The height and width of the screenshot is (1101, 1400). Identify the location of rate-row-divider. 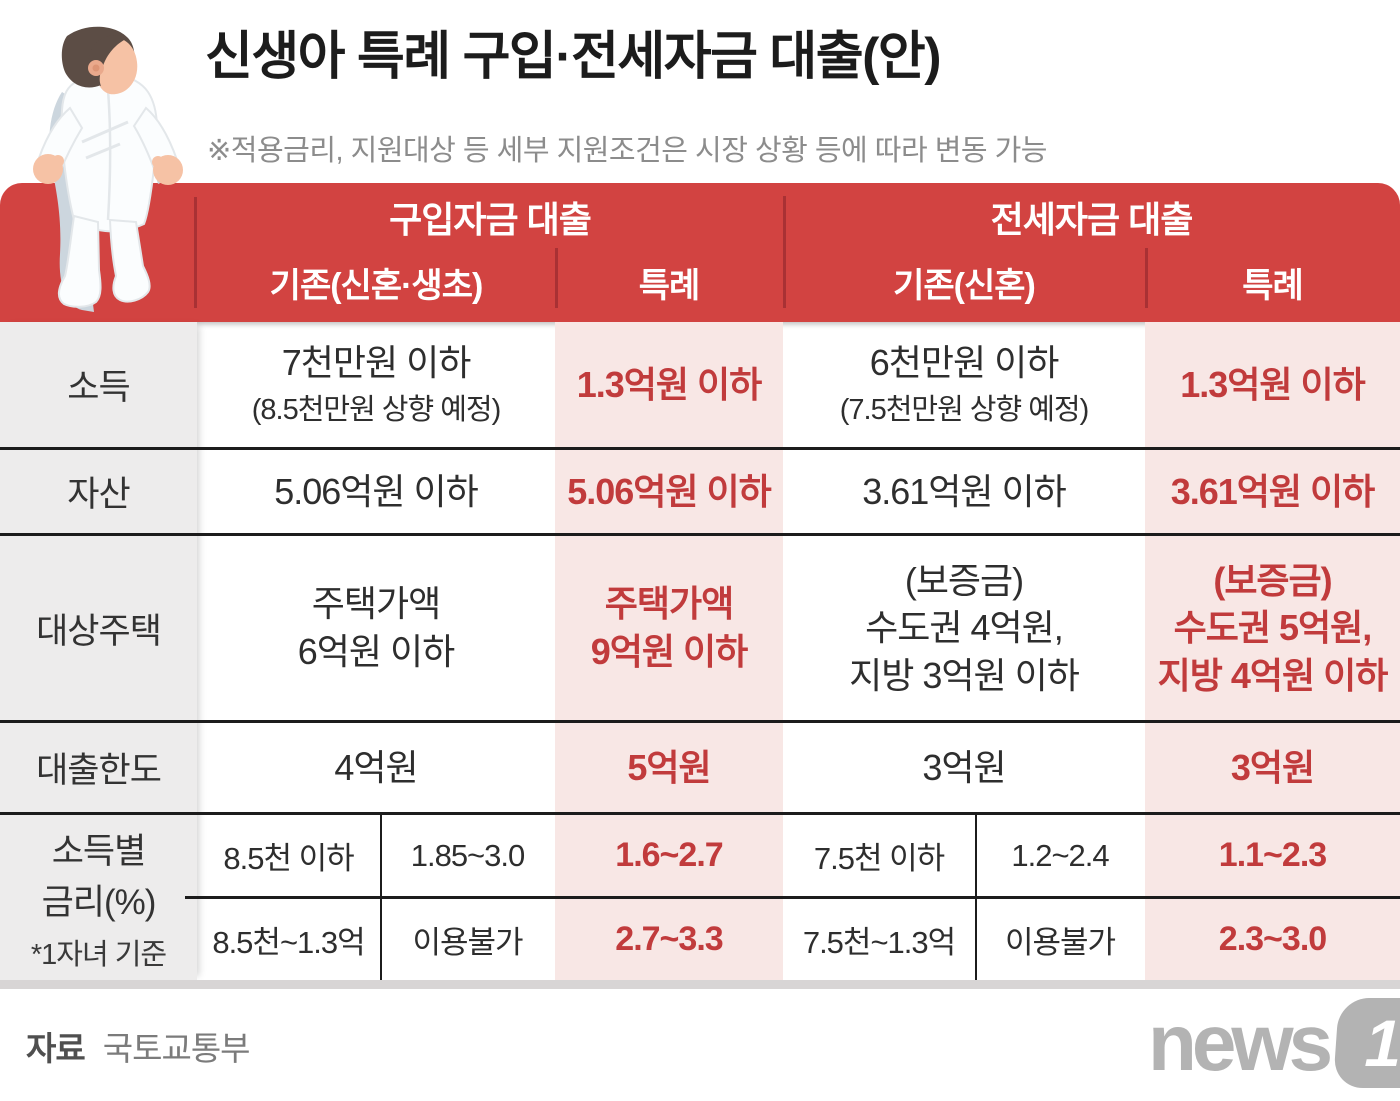
(792, 897).